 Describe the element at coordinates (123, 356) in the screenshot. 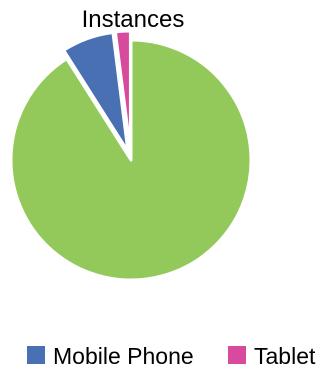

I see `legend-label-mobile-phone: Mobile Phone` at that location.